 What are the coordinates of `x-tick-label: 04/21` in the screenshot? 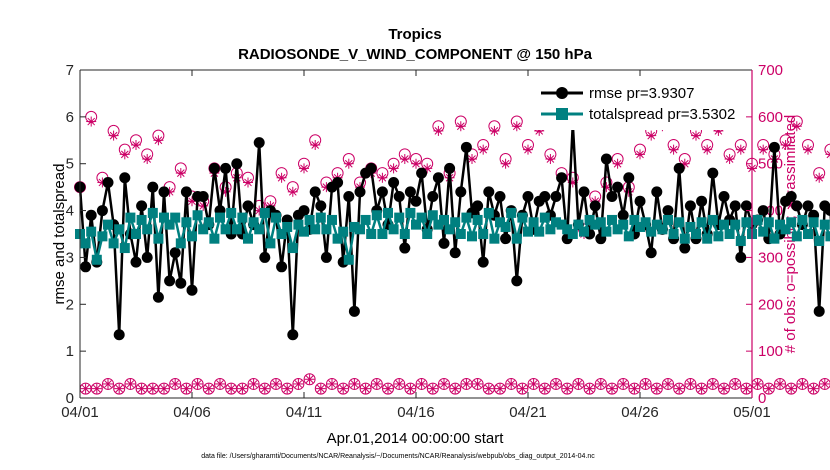 It's located at (528, 412).